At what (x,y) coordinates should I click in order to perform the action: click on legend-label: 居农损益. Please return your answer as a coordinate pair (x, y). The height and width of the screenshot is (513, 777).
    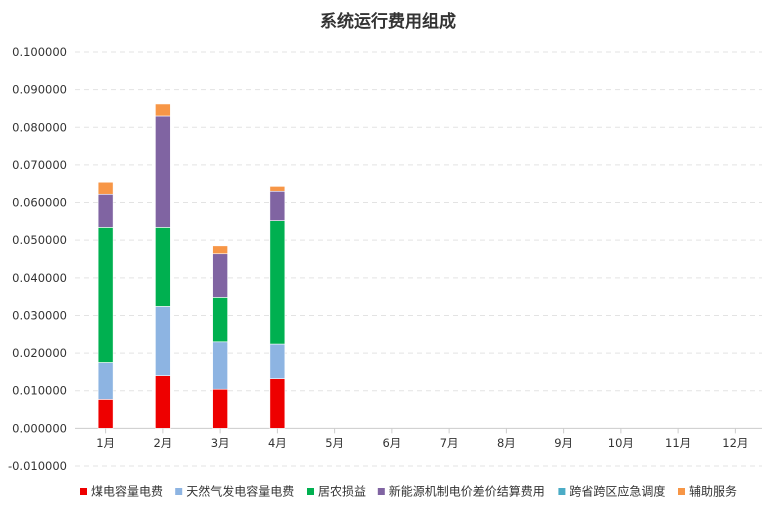
    Looking at the image, I should click on (342, 492).